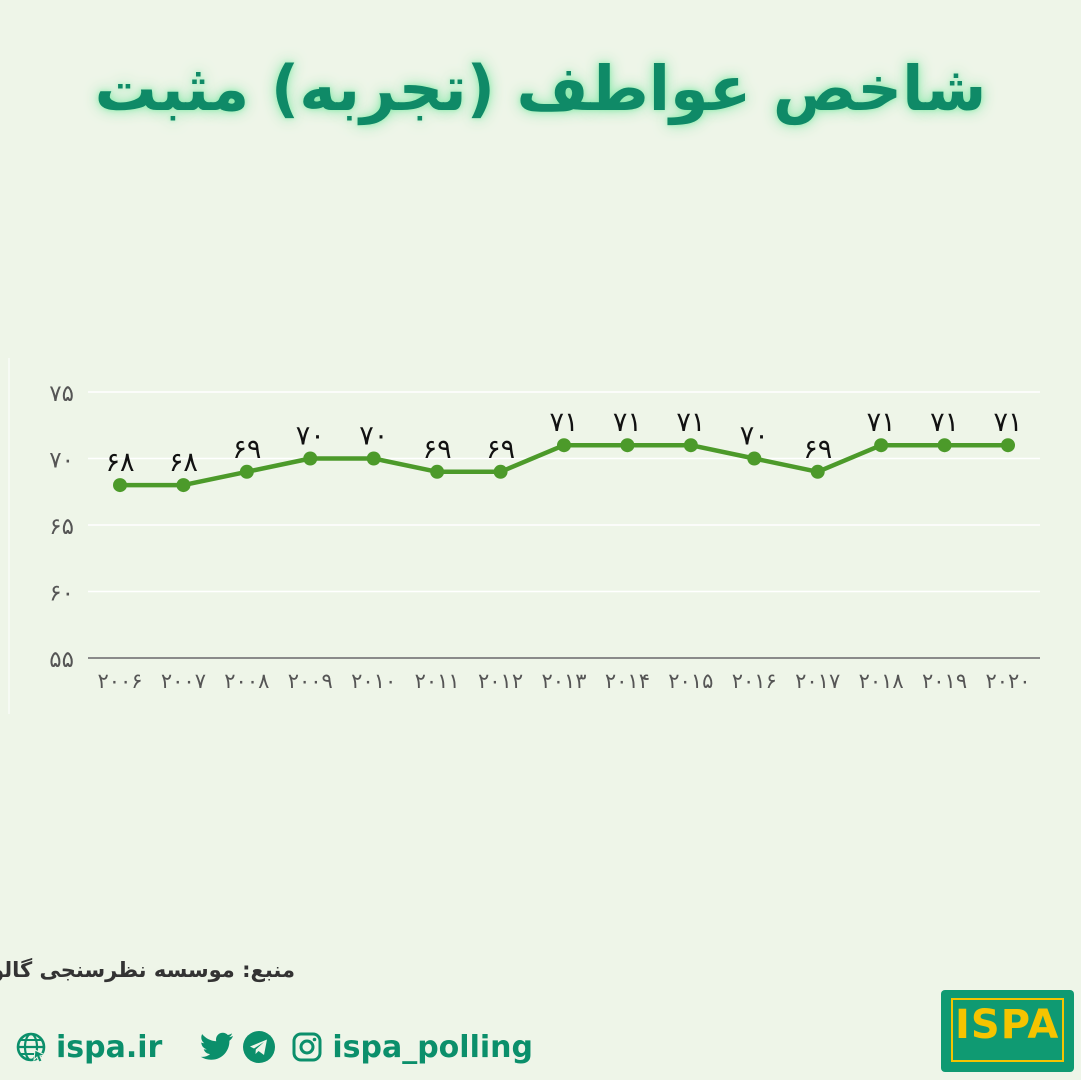  Describe the element at coordinates (109, 1047) in the screenshot. I see `website-link: ispa.ir` at that location.